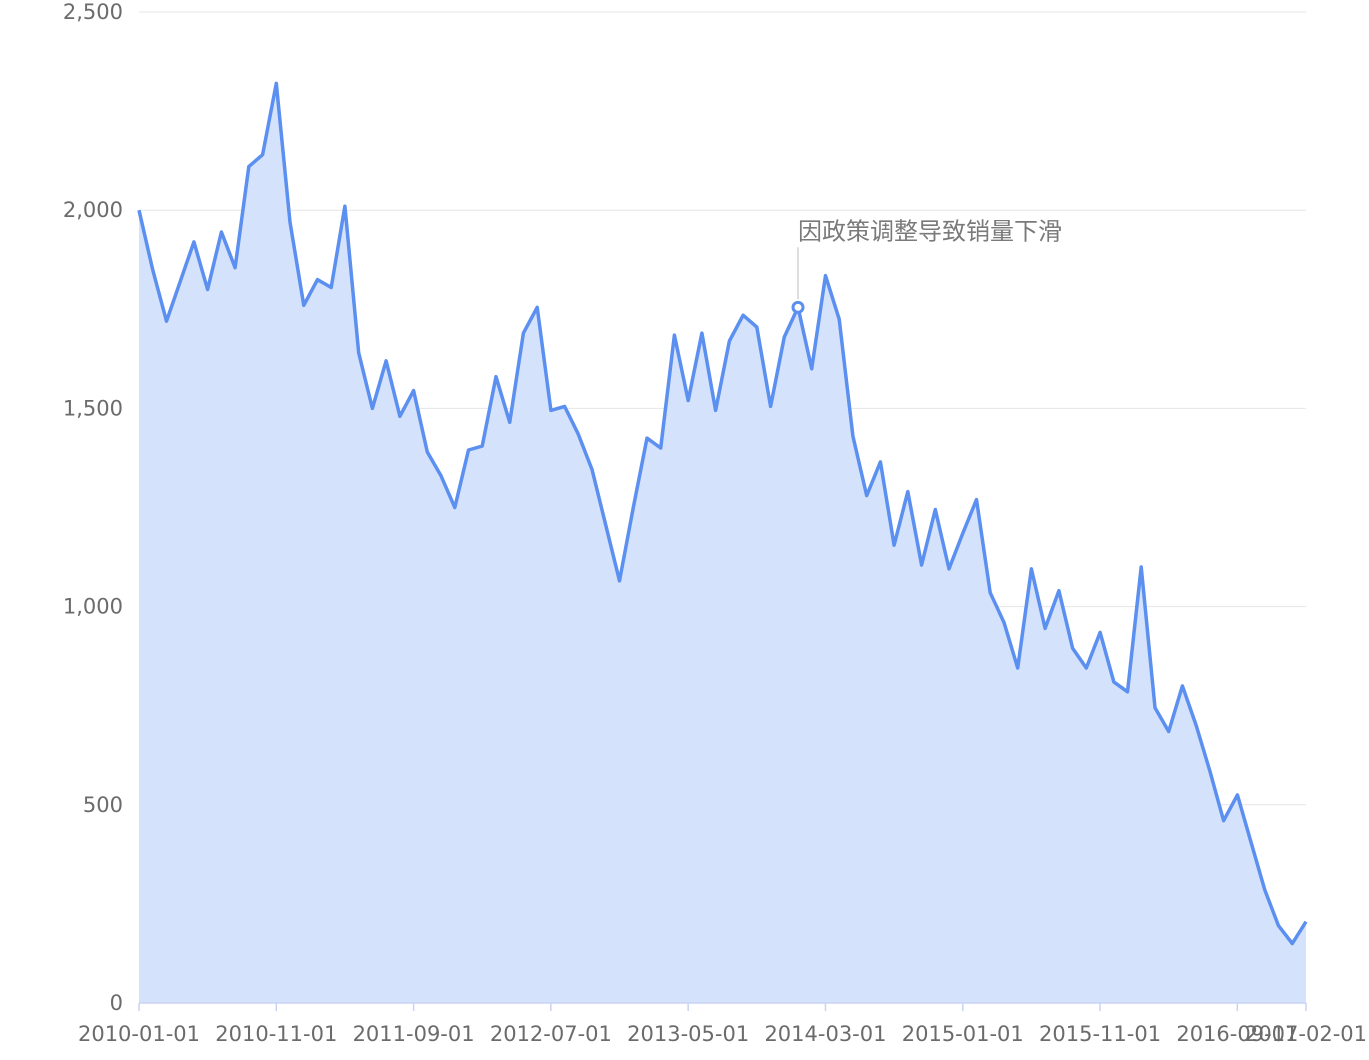 Image resolution: width=1369 pixels, height=1060 pixels. I want to click on y-tick-label: 2,000, so click(93, 210).